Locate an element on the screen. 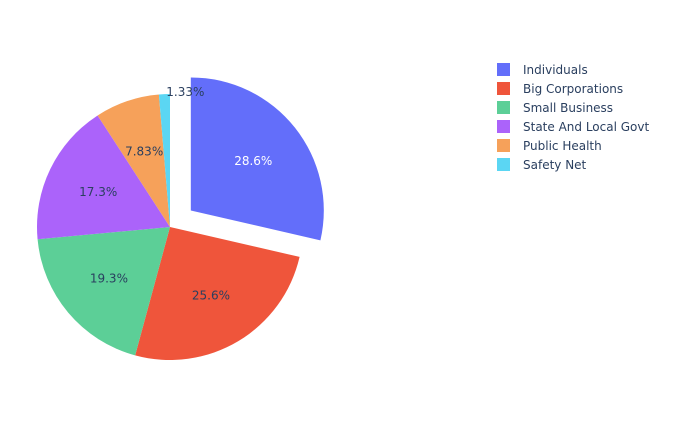 This screenshot has width=686, height=434. pie-slice-safety-net is located at coordinates (164, 160).